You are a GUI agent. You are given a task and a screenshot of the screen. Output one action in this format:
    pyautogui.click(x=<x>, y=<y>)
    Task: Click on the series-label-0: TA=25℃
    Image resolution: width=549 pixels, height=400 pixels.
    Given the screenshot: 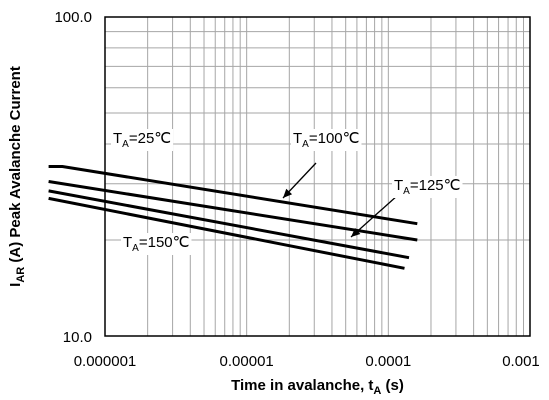 What is the action you would take?
    pyautogui.click(x=142, y=140)
    